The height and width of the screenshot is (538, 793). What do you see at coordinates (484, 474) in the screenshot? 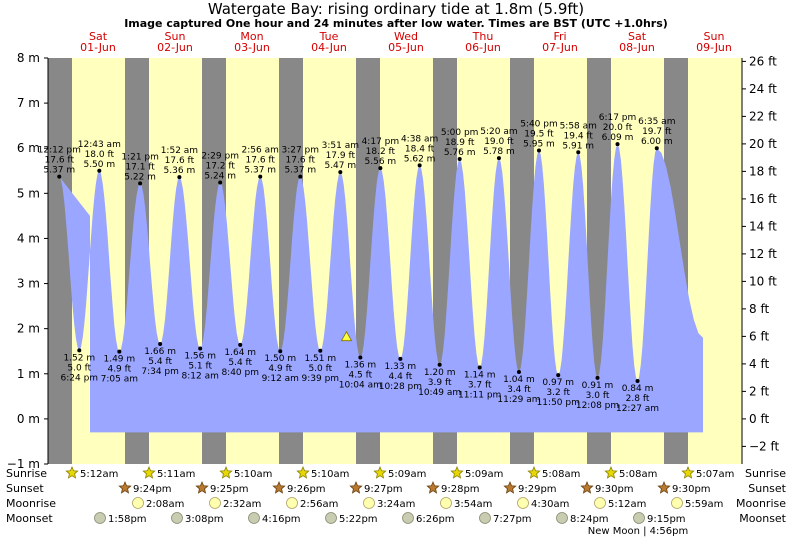
I see `sunrise-time: 5:09am` at bounding box center [484, 474].